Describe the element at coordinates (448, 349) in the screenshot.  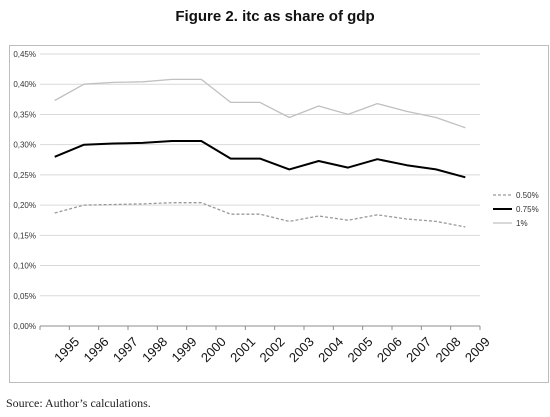
I see `x-tick-label: 2008` at that location.